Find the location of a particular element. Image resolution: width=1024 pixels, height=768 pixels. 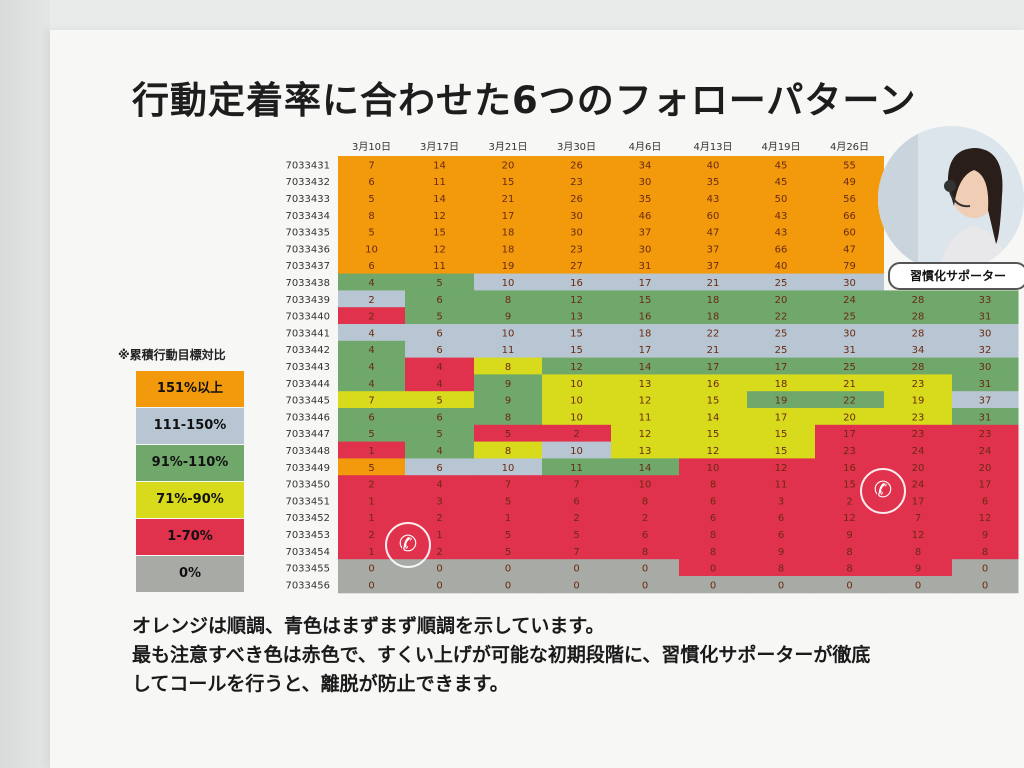

cell-value: 23 is located at coordinates (576, 182).